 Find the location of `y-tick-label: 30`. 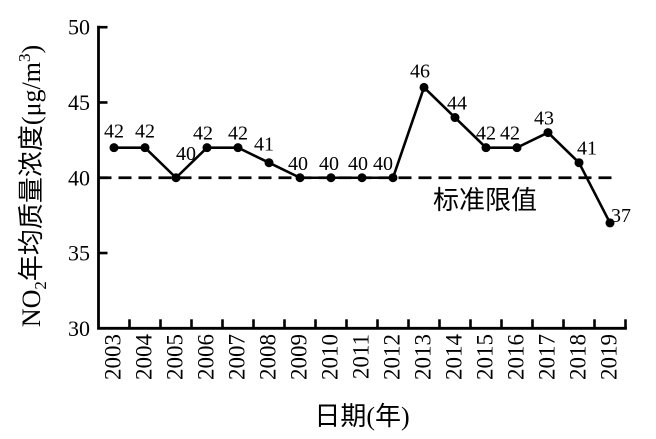

y-tick-label: 30 is located at coordinates (79, 328).